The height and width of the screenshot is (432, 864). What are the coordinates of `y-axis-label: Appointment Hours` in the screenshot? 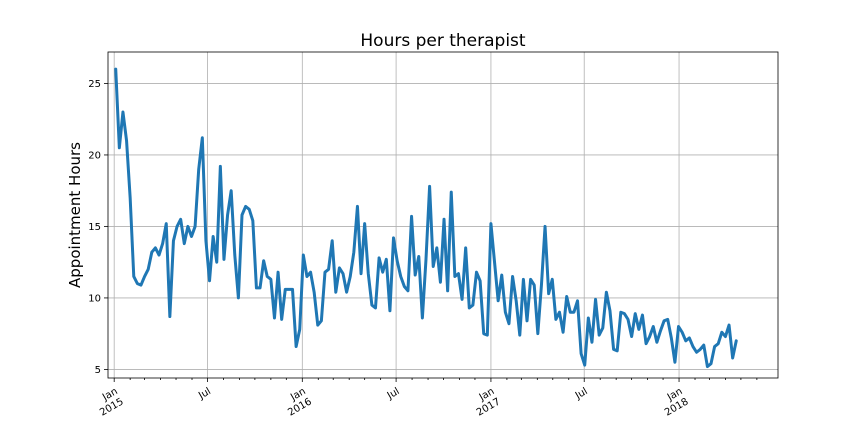 It's located at (75, 215).